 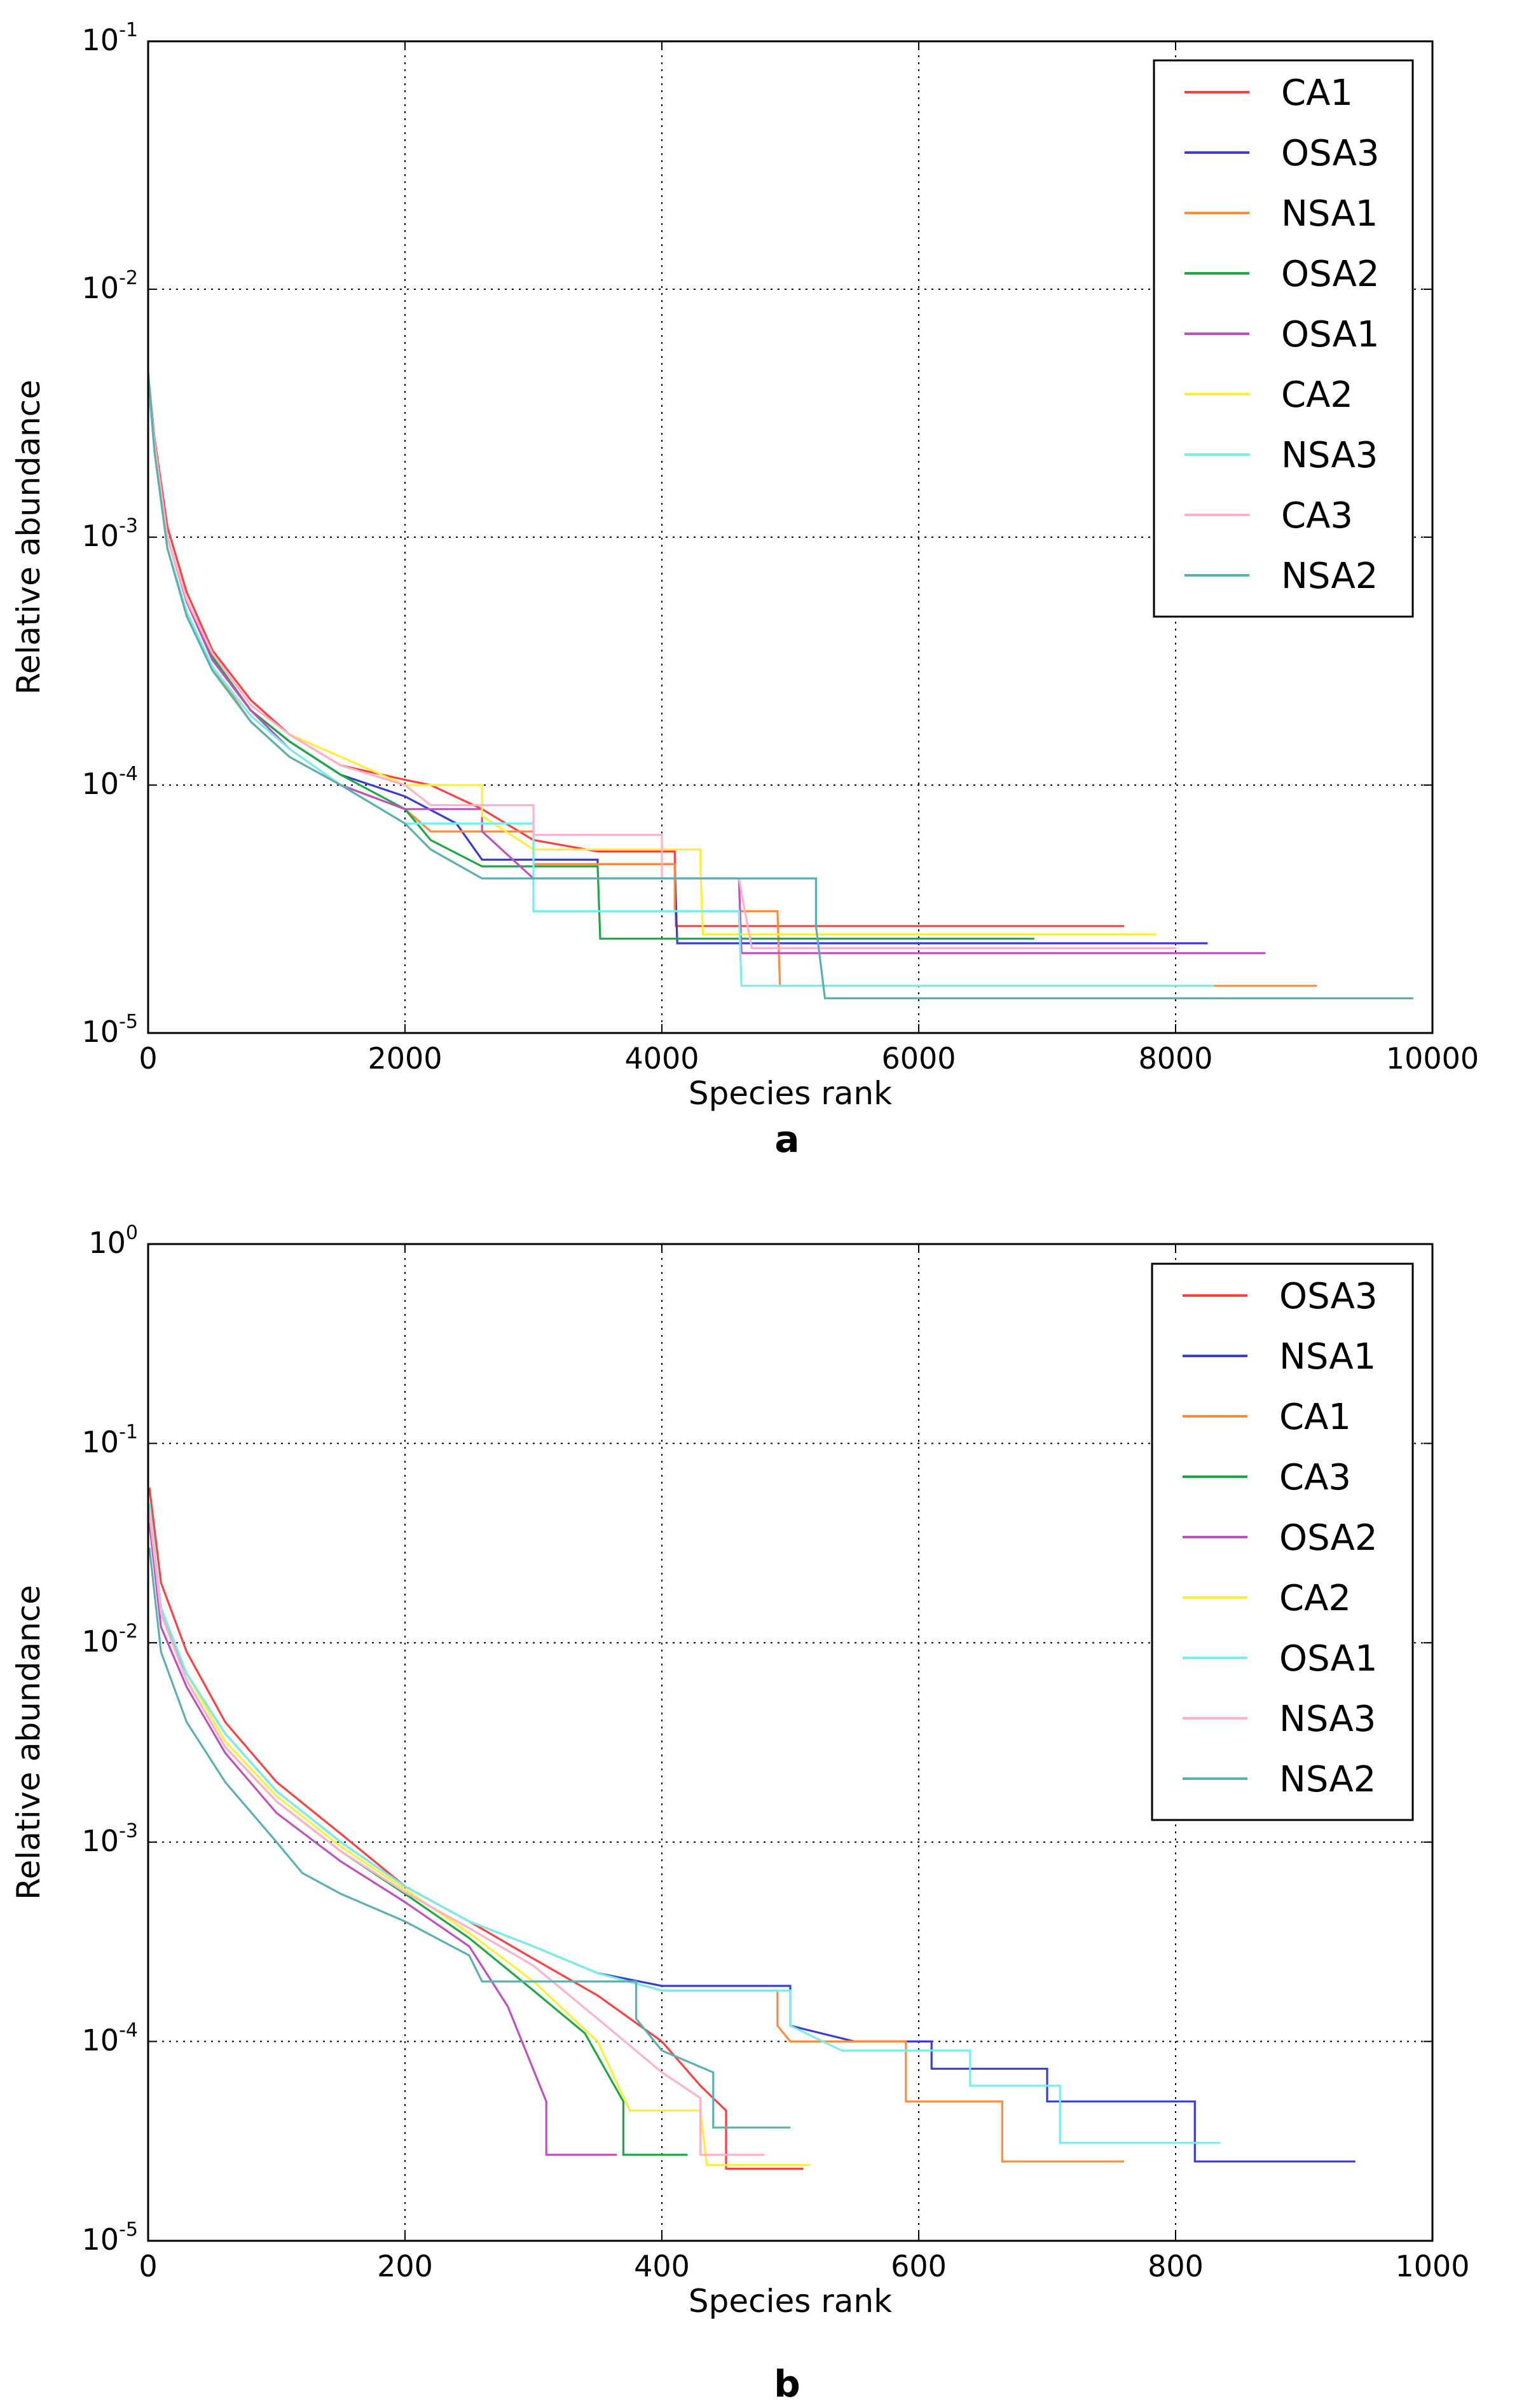 I want to click on x-tick-label: 6000, so click(x=918, y=1058).